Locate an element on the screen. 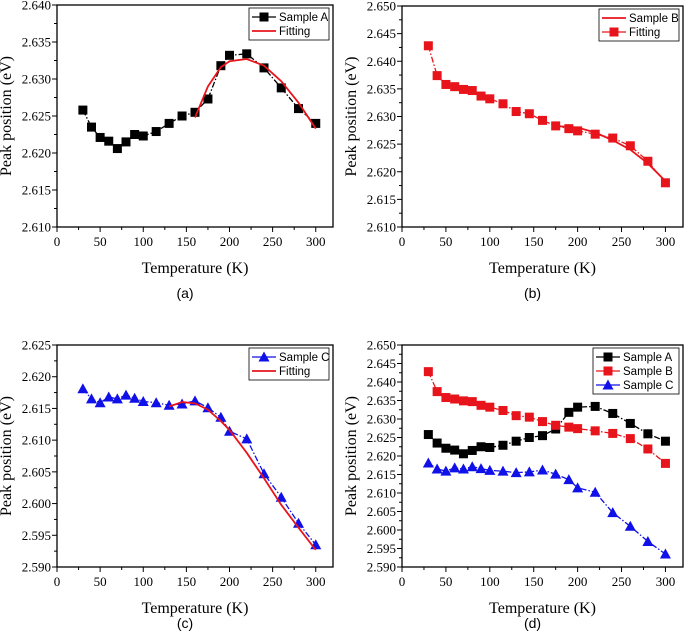 The width and height of the screenshot is (685, 642). y-tick-label: 2.630 is located at coordinates (381, 116).